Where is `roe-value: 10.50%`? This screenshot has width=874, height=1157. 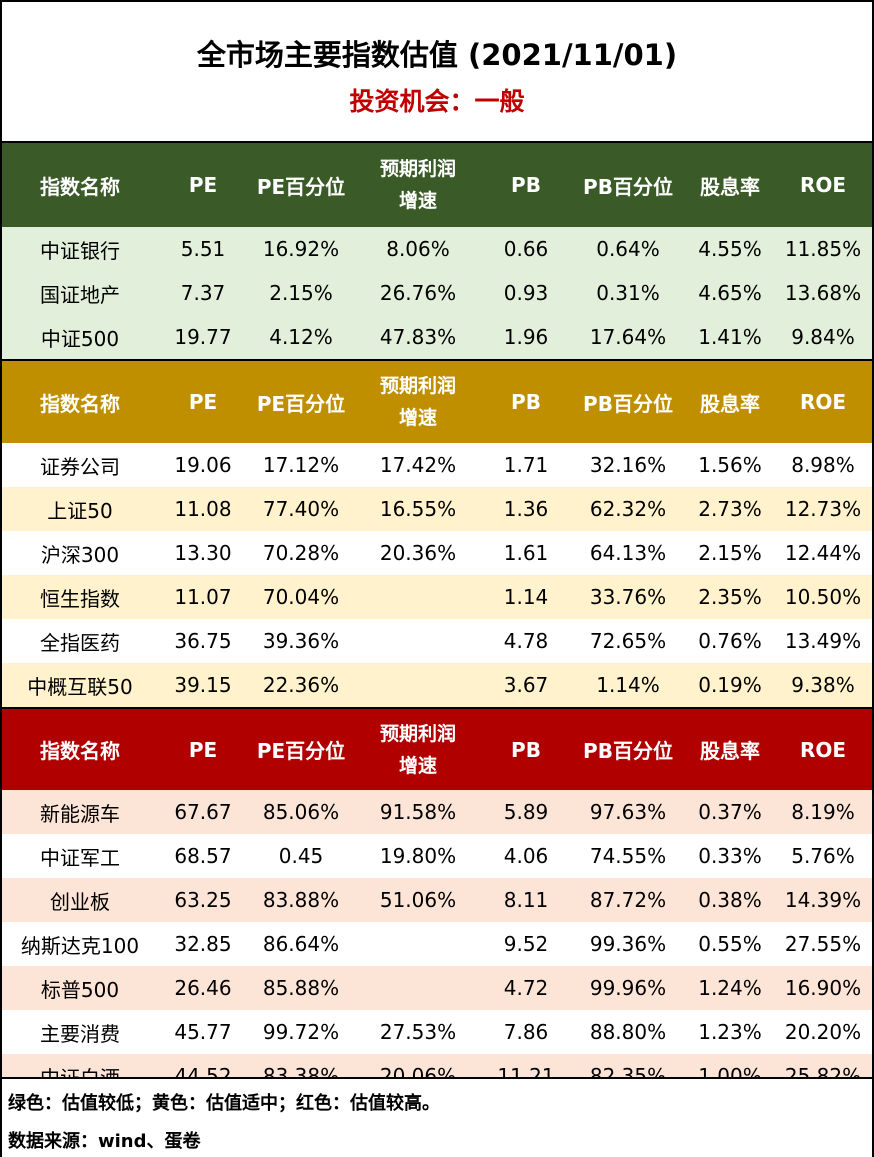
roe-value: 10.50% is located at coordinates (823, 597).